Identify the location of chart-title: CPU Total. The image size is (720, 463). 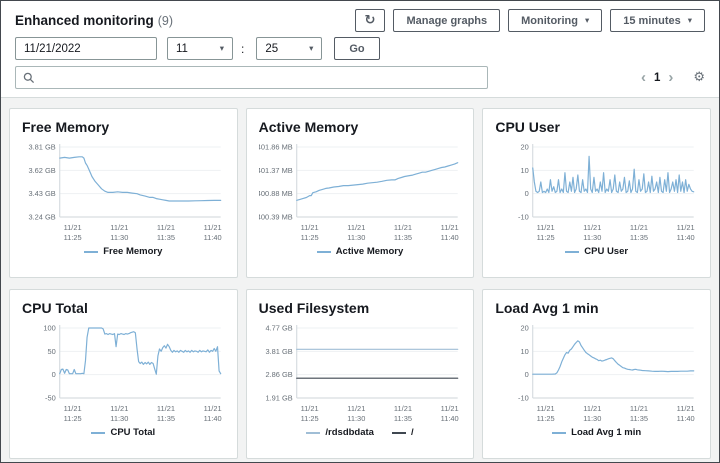
(55, 308).